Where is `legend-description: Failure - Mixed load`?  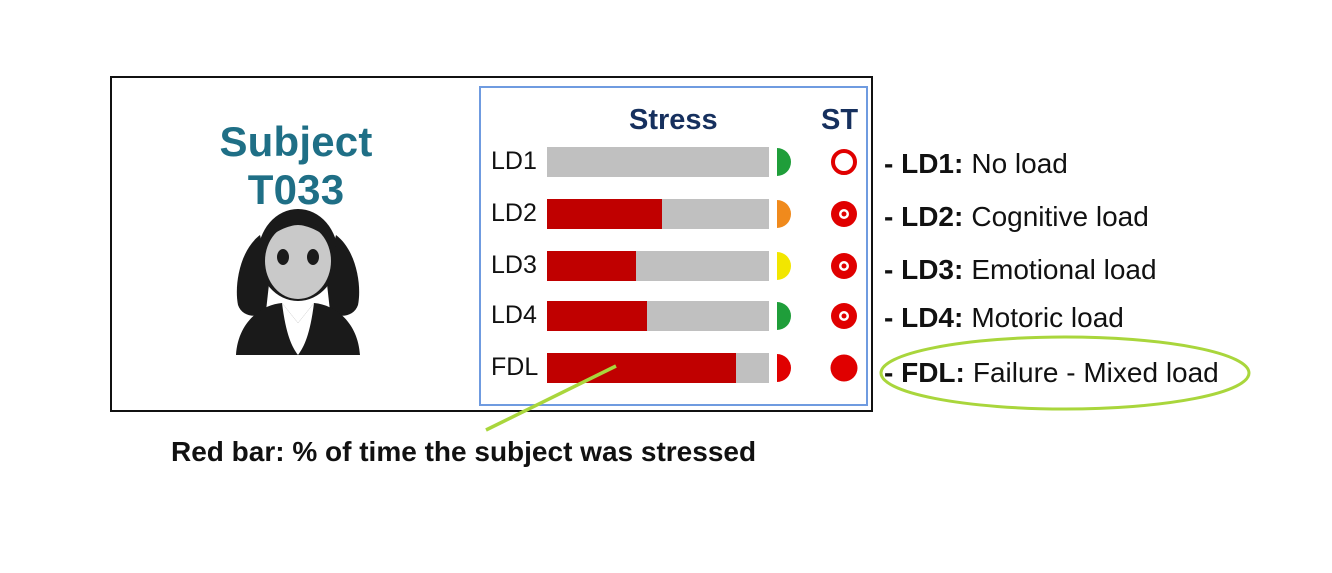 legend-description: Failure - Mixed load is located at coordinates (1095, 372).